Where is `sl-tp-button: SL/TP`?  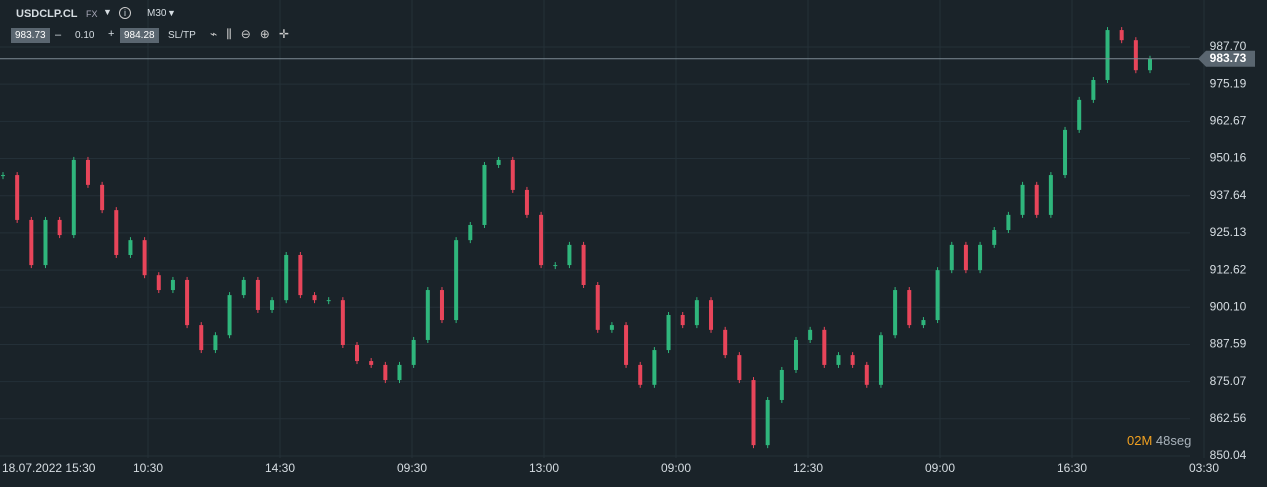 sl-tp-button: SL/TP is located at coordinates (182, 35).